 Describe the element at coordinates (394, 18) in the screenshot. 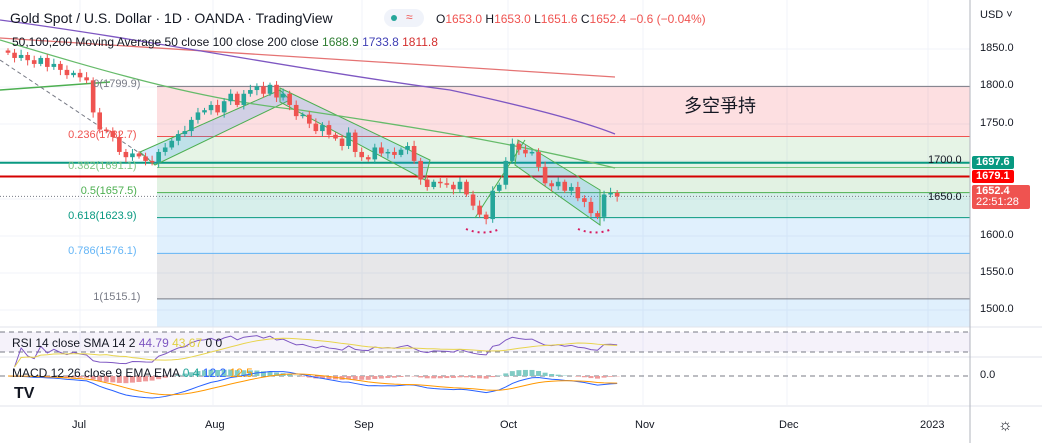

I see `market-open-dot-icon` at that location.